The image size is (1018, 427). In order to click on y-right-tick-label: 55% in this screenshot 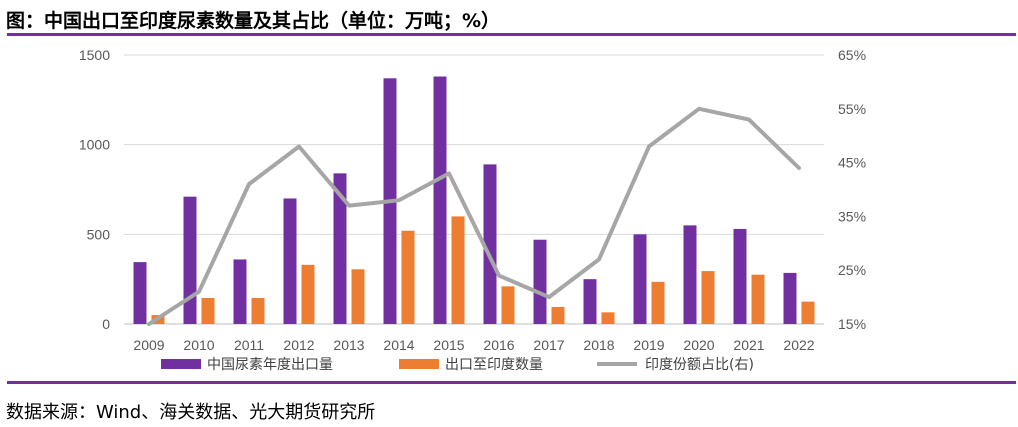, I will do `click(852, 109)`.